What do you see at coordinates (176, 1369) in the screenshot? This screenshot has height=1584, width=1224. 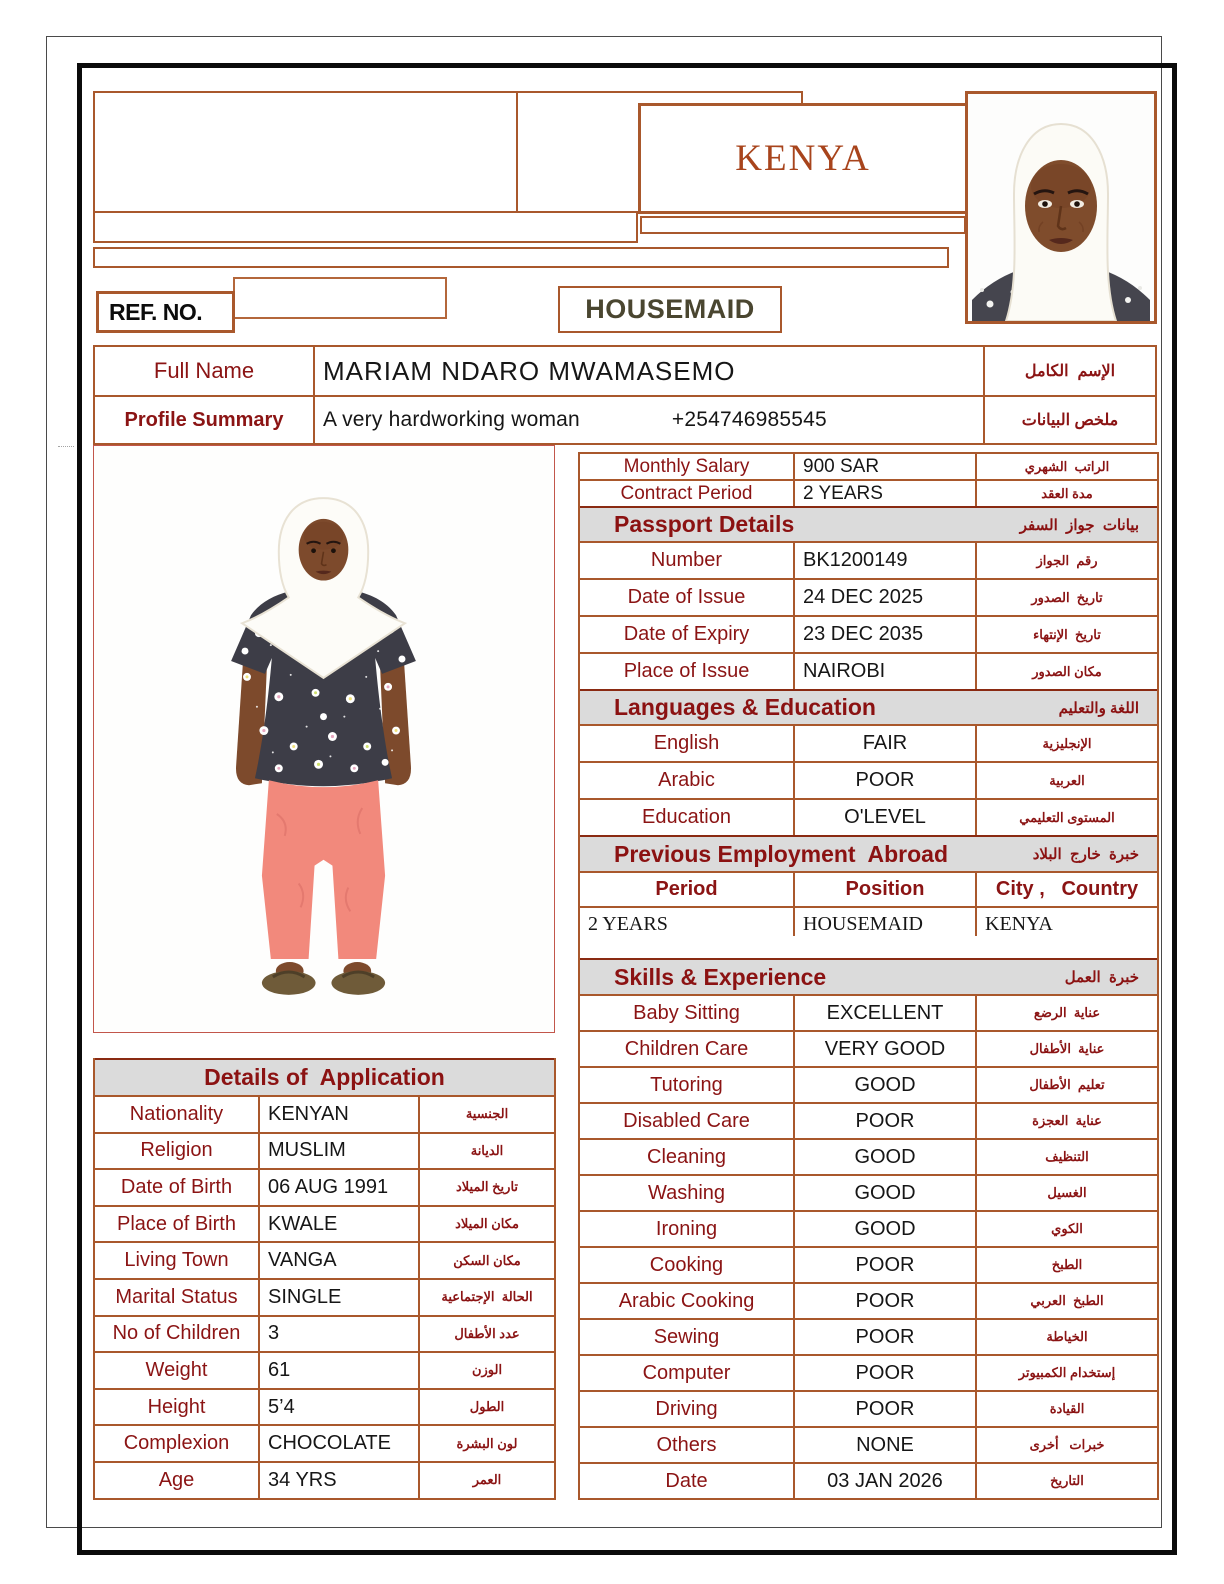 I see `row-label: Weight` at bounding box center [176, 1369].